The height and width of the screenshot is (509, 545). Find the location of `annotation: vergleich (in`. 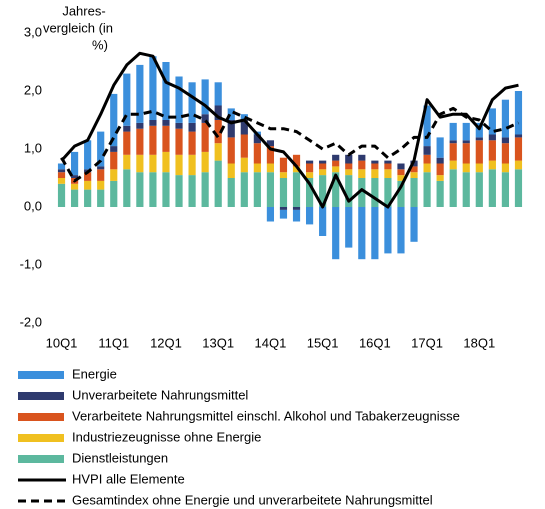

annotation: vergleich (in is located at coordinates (78, 27).